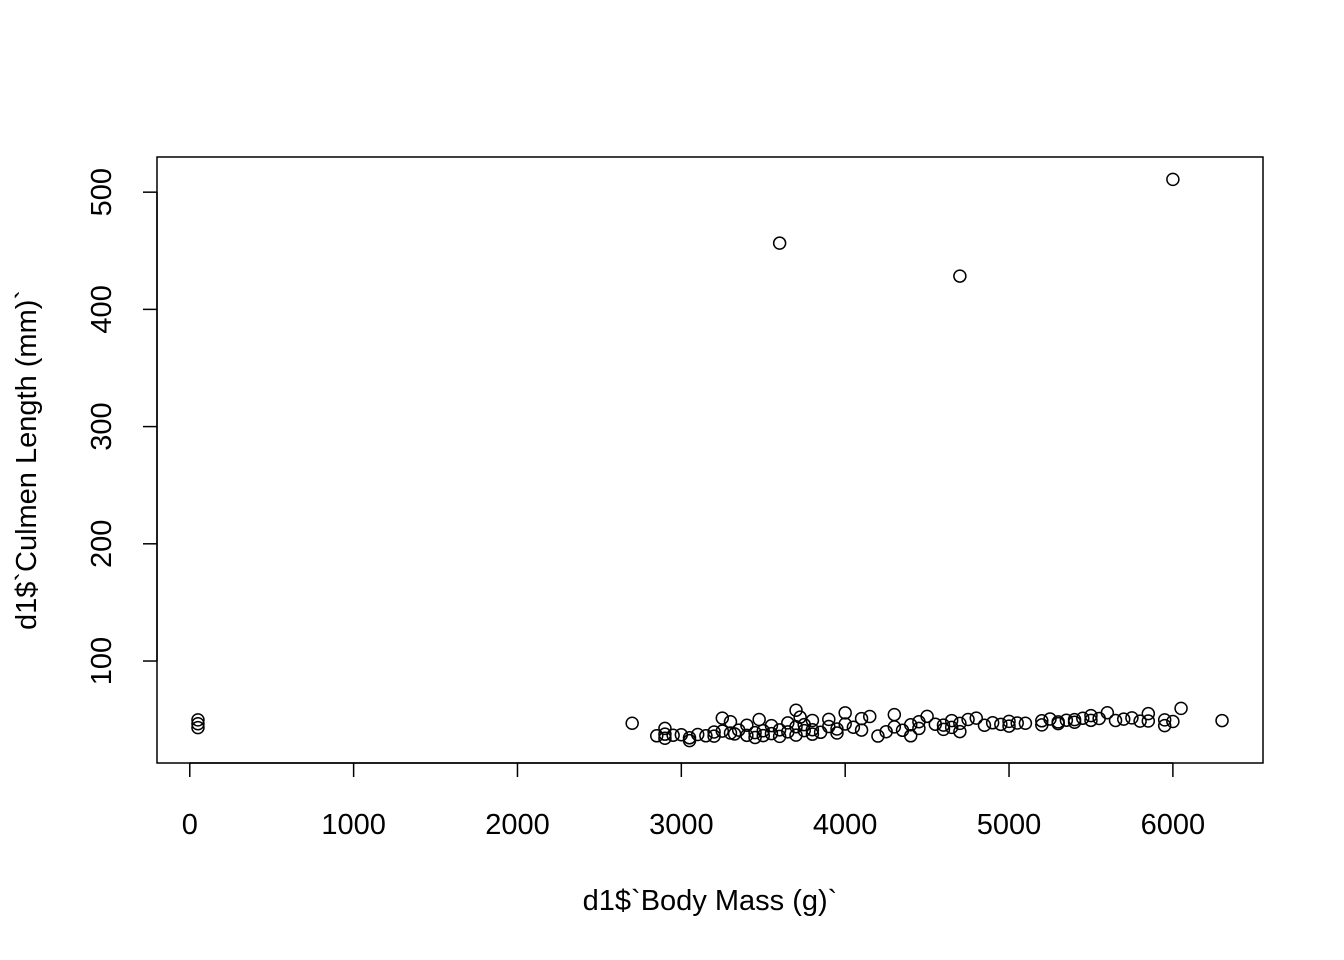 Image resolution: width=1344 pixels, height=960 pixels. What do you see at coordinates (102, 426) in the screenshot?
I see `y-tick-label: 300` at bounding box center [102, 426].